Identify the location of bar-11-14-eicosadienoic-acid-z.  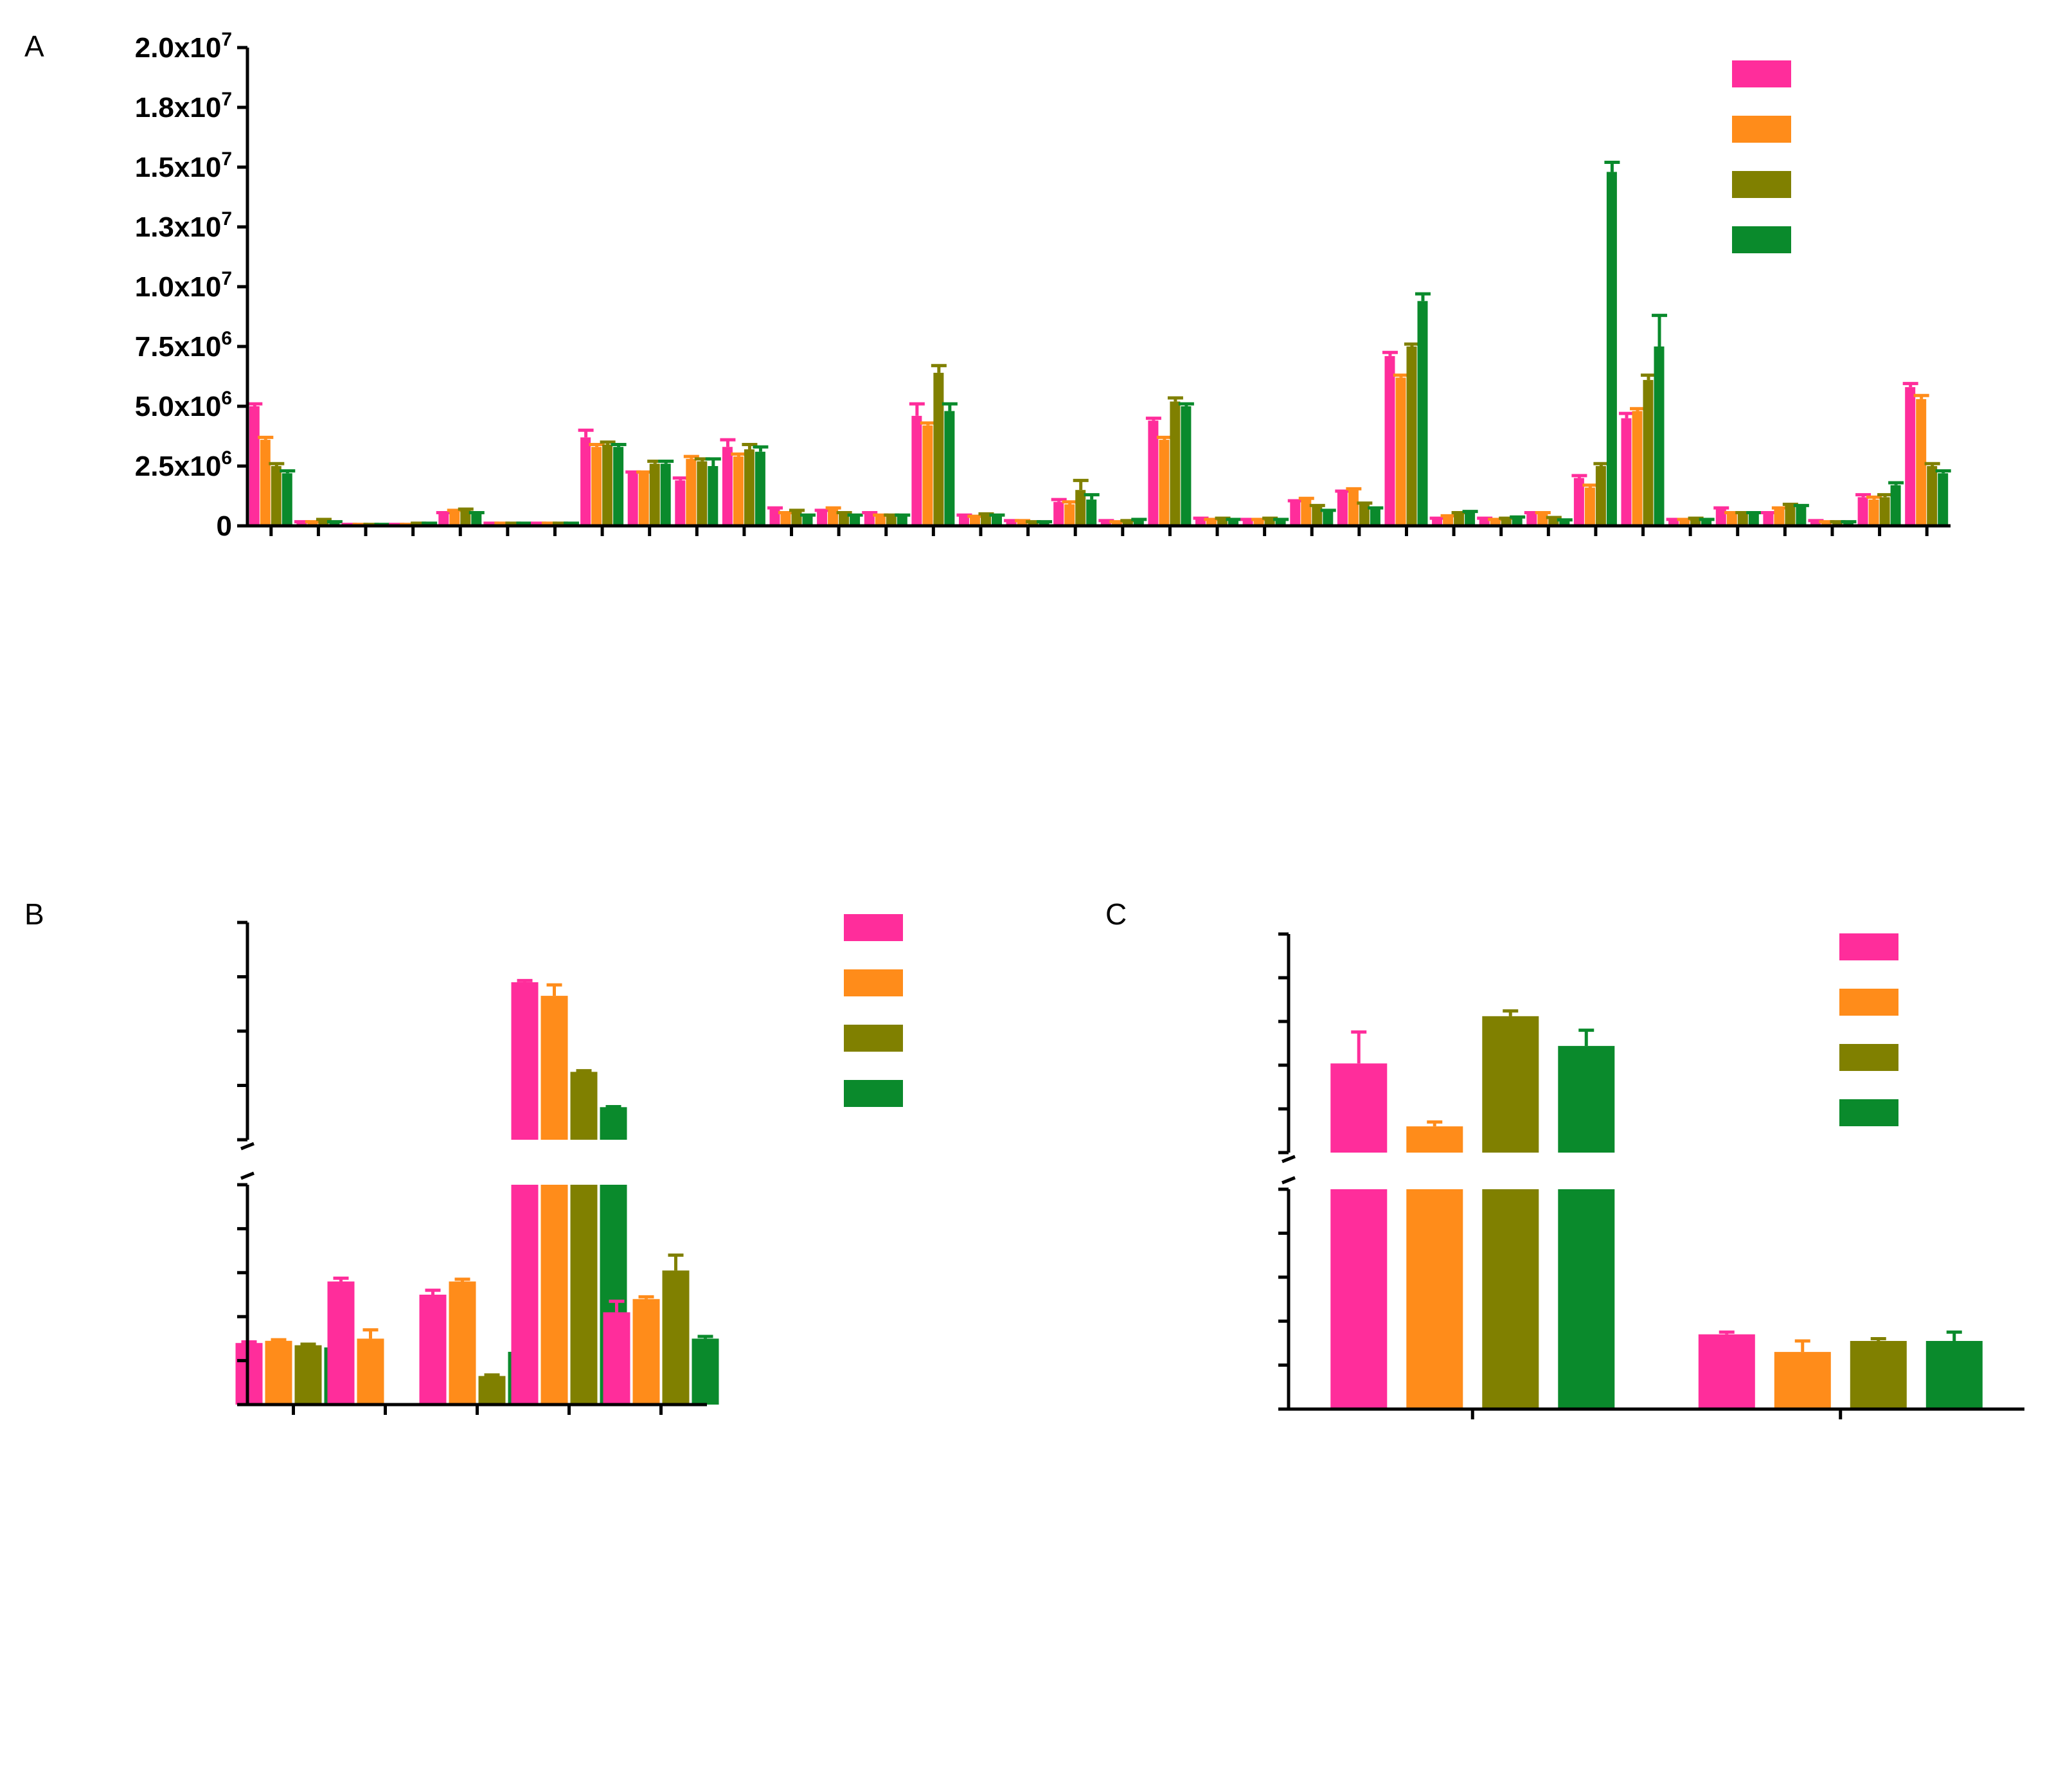
(1726, 1372).